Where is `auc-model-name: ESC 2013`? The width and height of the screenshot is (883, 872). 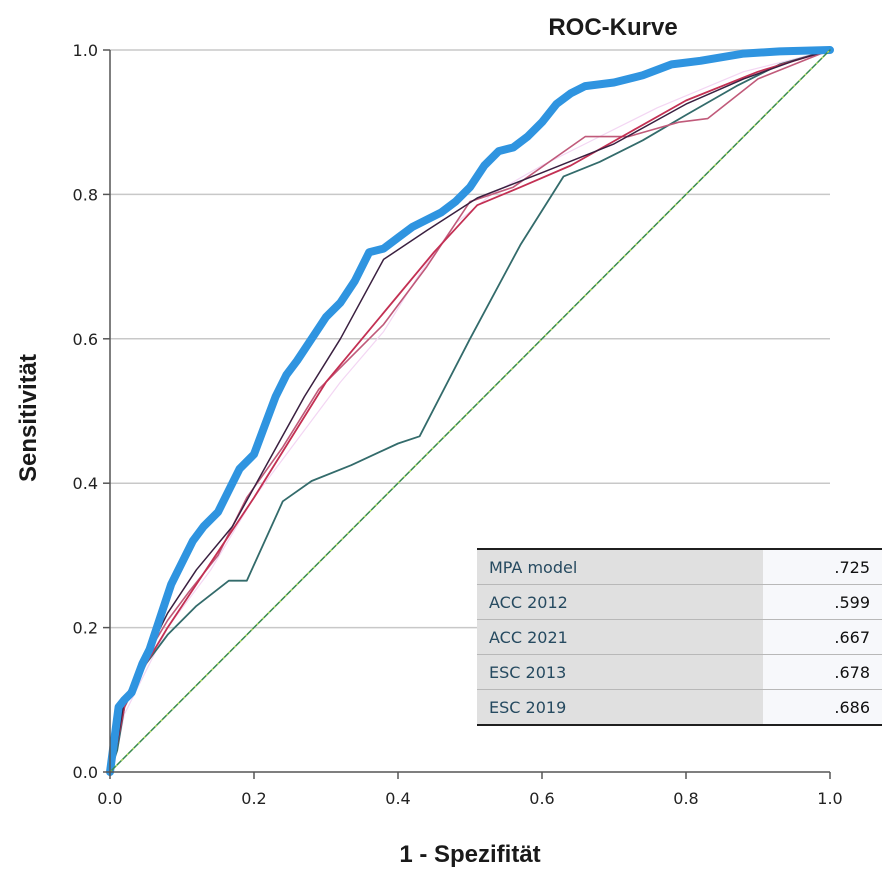 auc-model-name: ESC 2013 is located at coordinates (620, 672).